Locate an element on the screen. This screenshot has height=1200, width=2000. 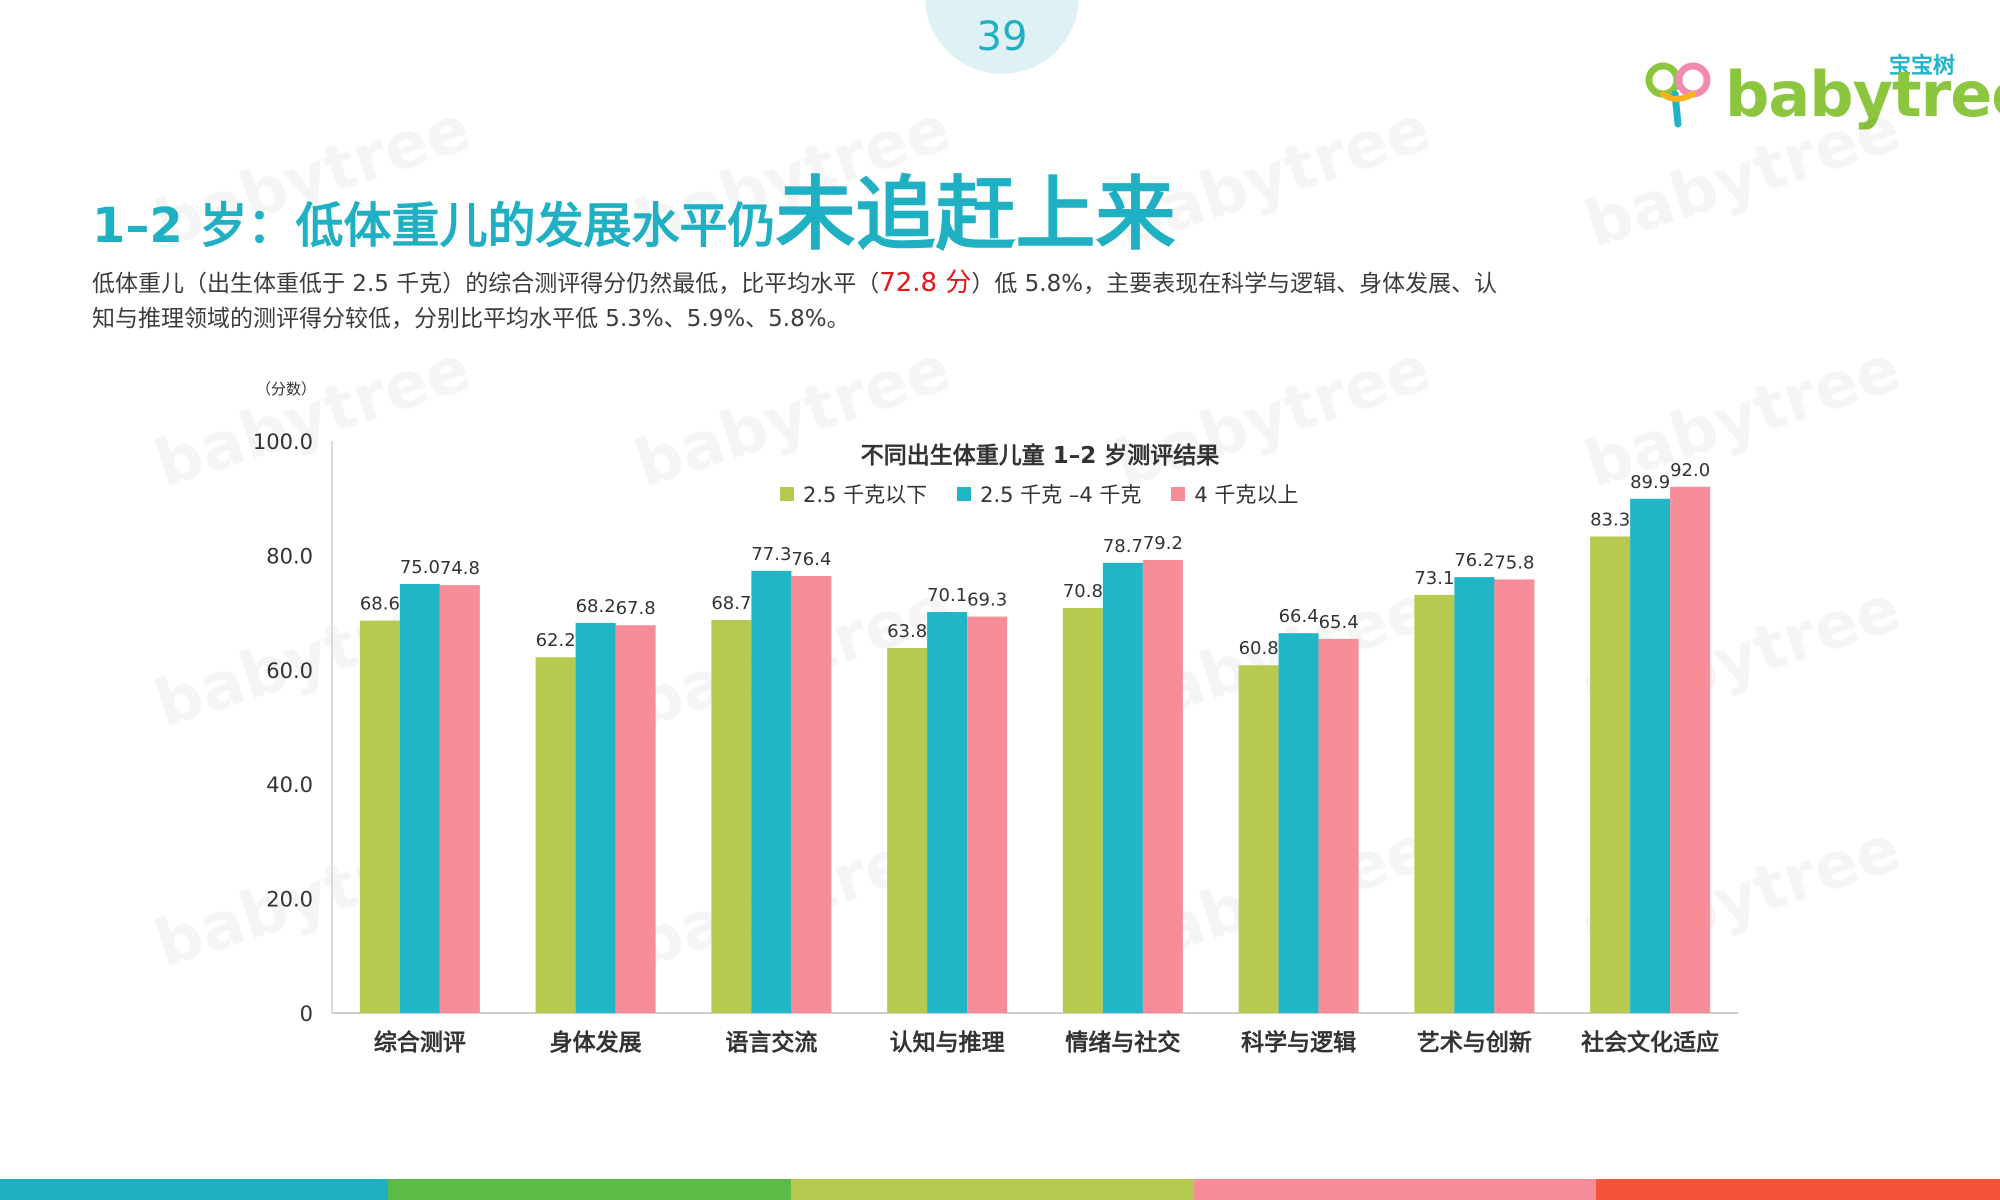
data-label: 68.6 is located at coordinates (380, 604).